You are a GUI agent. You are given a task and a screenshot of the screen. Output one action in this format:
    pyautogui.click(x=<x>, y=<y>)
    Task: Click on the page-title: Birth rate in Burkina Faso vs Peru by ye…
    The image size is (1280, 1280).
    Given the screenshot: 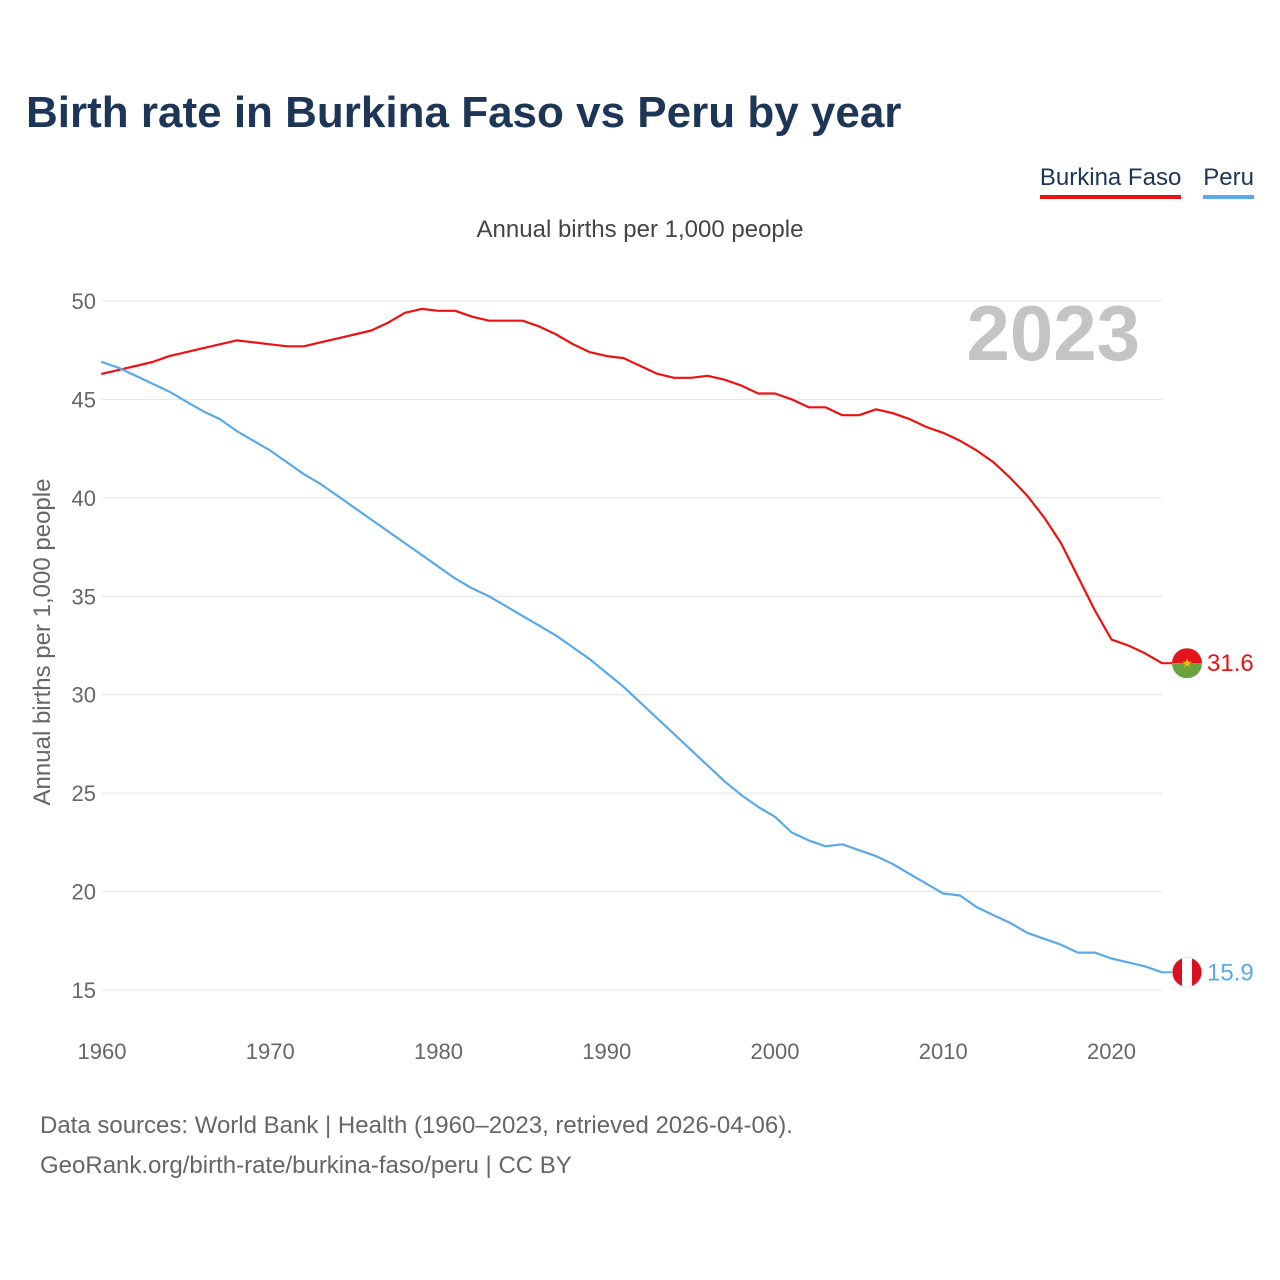 What is the action you would take?
    pyautogui.click(x=464, y=112)
    